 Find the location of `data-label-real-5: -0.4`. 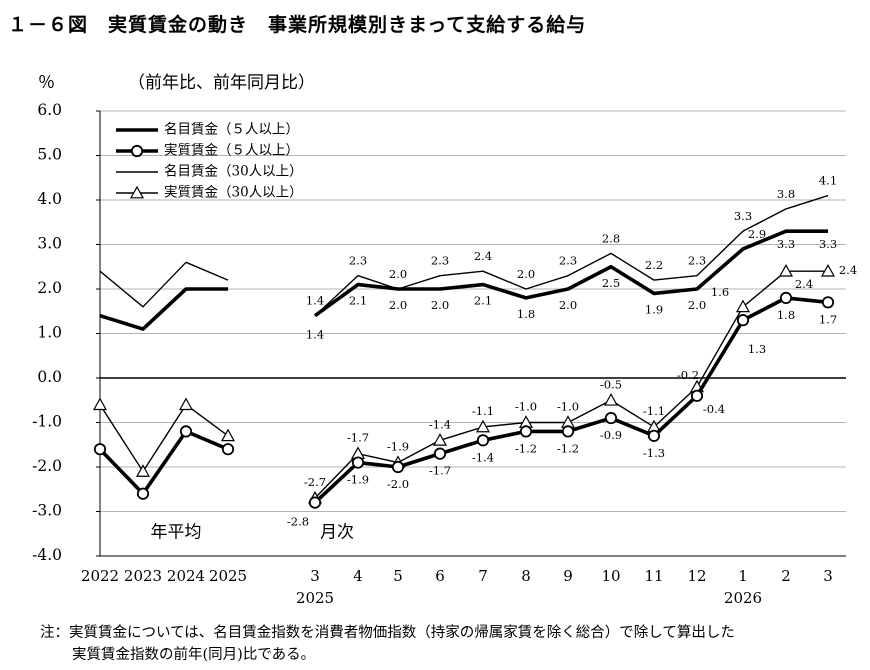

data-label-real-5: -0.4 is located at coordinates (714, 409).